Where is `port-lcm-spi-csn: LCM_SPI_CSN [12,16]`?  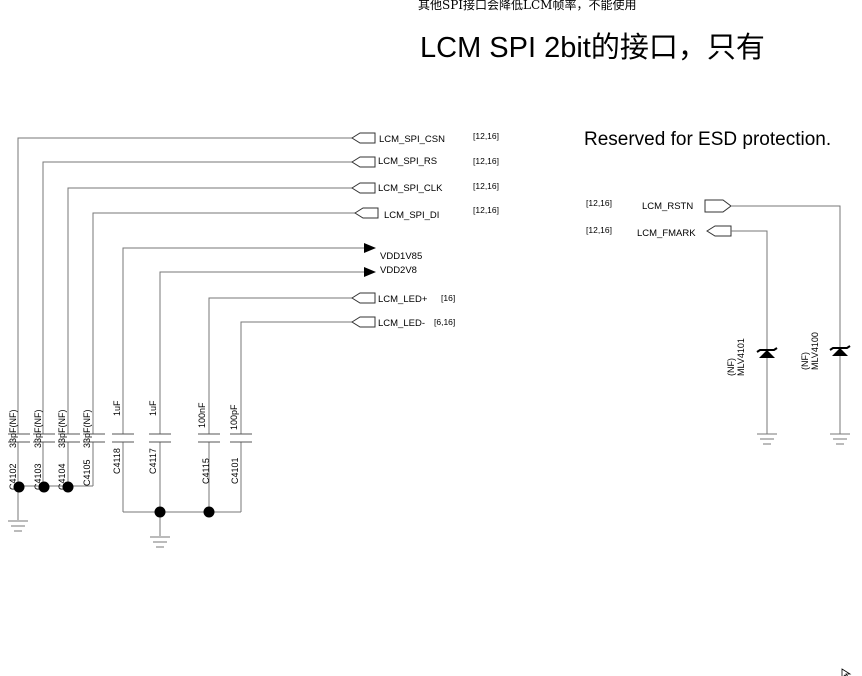 port-lcm-spi-csn: LCM_SPI_CSN [12,16] is located at coordinates (425, 138).